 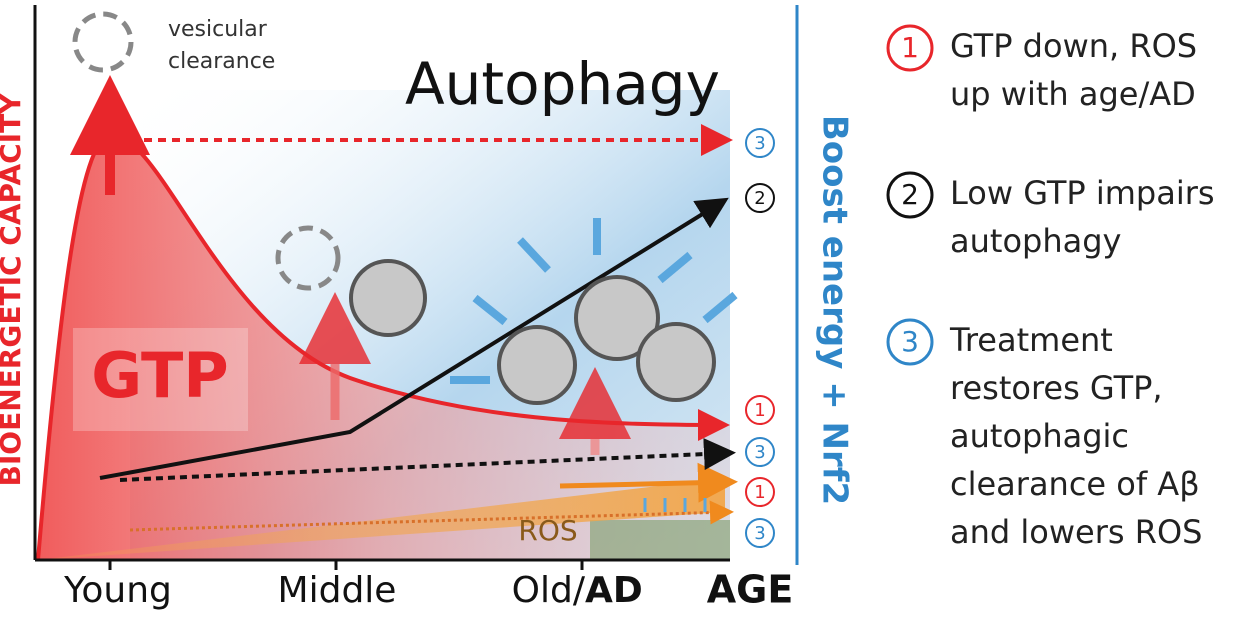 What do you see at coordinates (221, 61) in the screenshot?
I see `vesicular-label: clearance` at bounding box center [221, 61].